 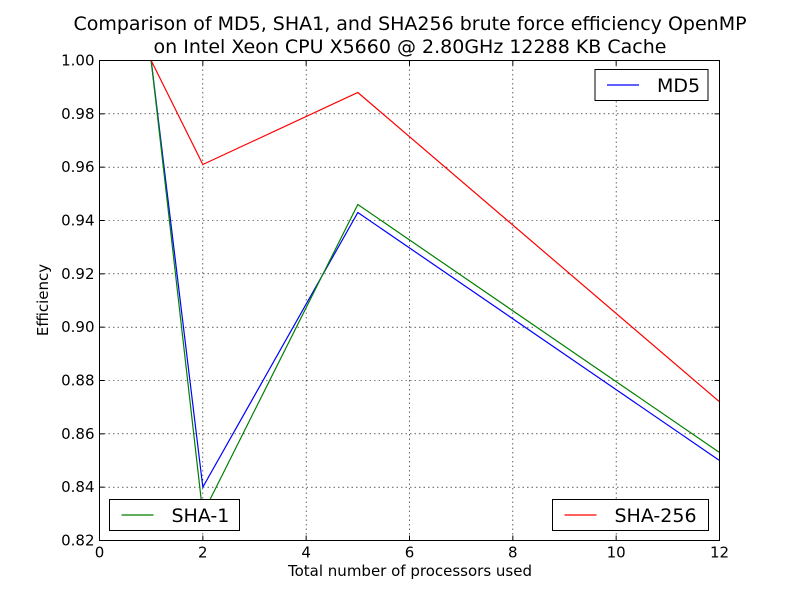 What do you see at coordinates (100, 553) in the screenshot?
I see `x-tick-label: 0` at bounding box center [100, 553].